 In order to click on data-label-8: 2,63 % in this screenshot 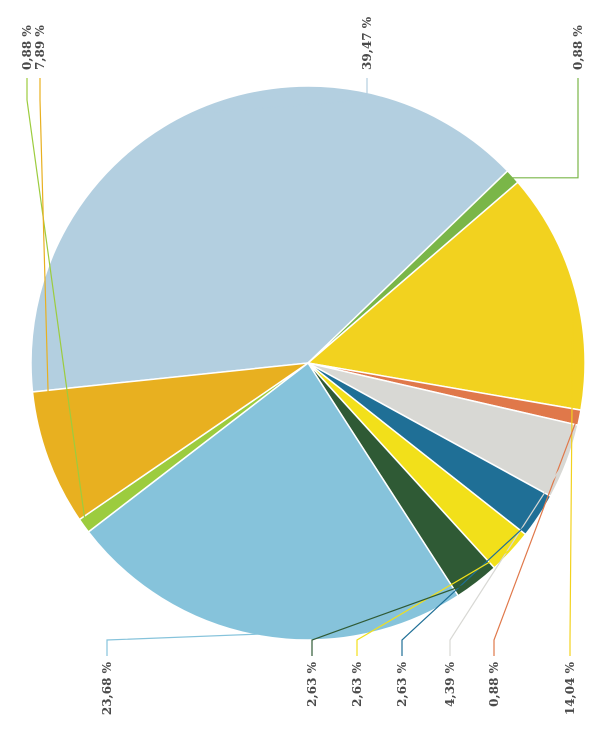, I will do `click(312, 683)`.